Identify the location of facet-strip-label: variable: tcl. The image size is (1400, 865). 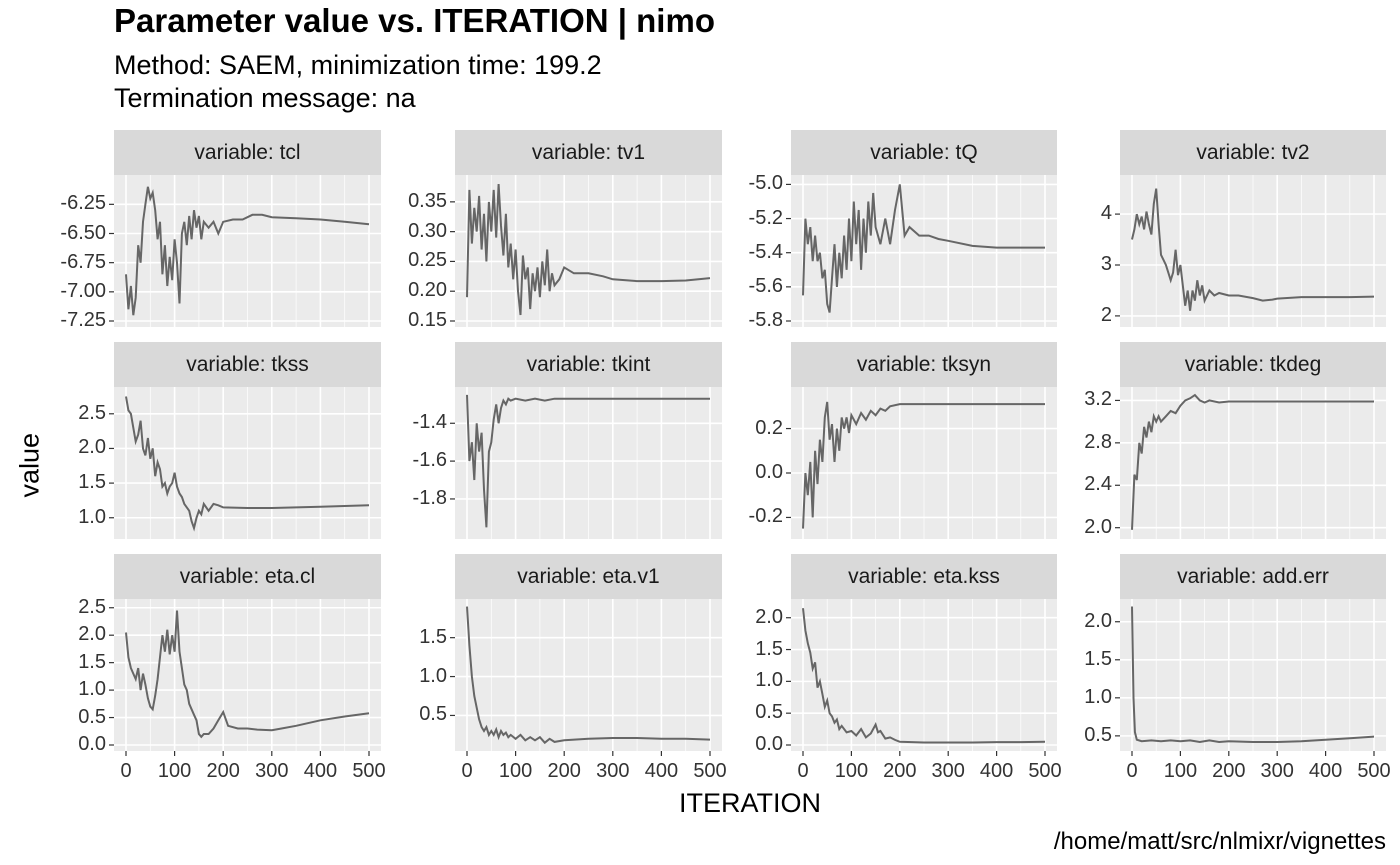
(247, 152).